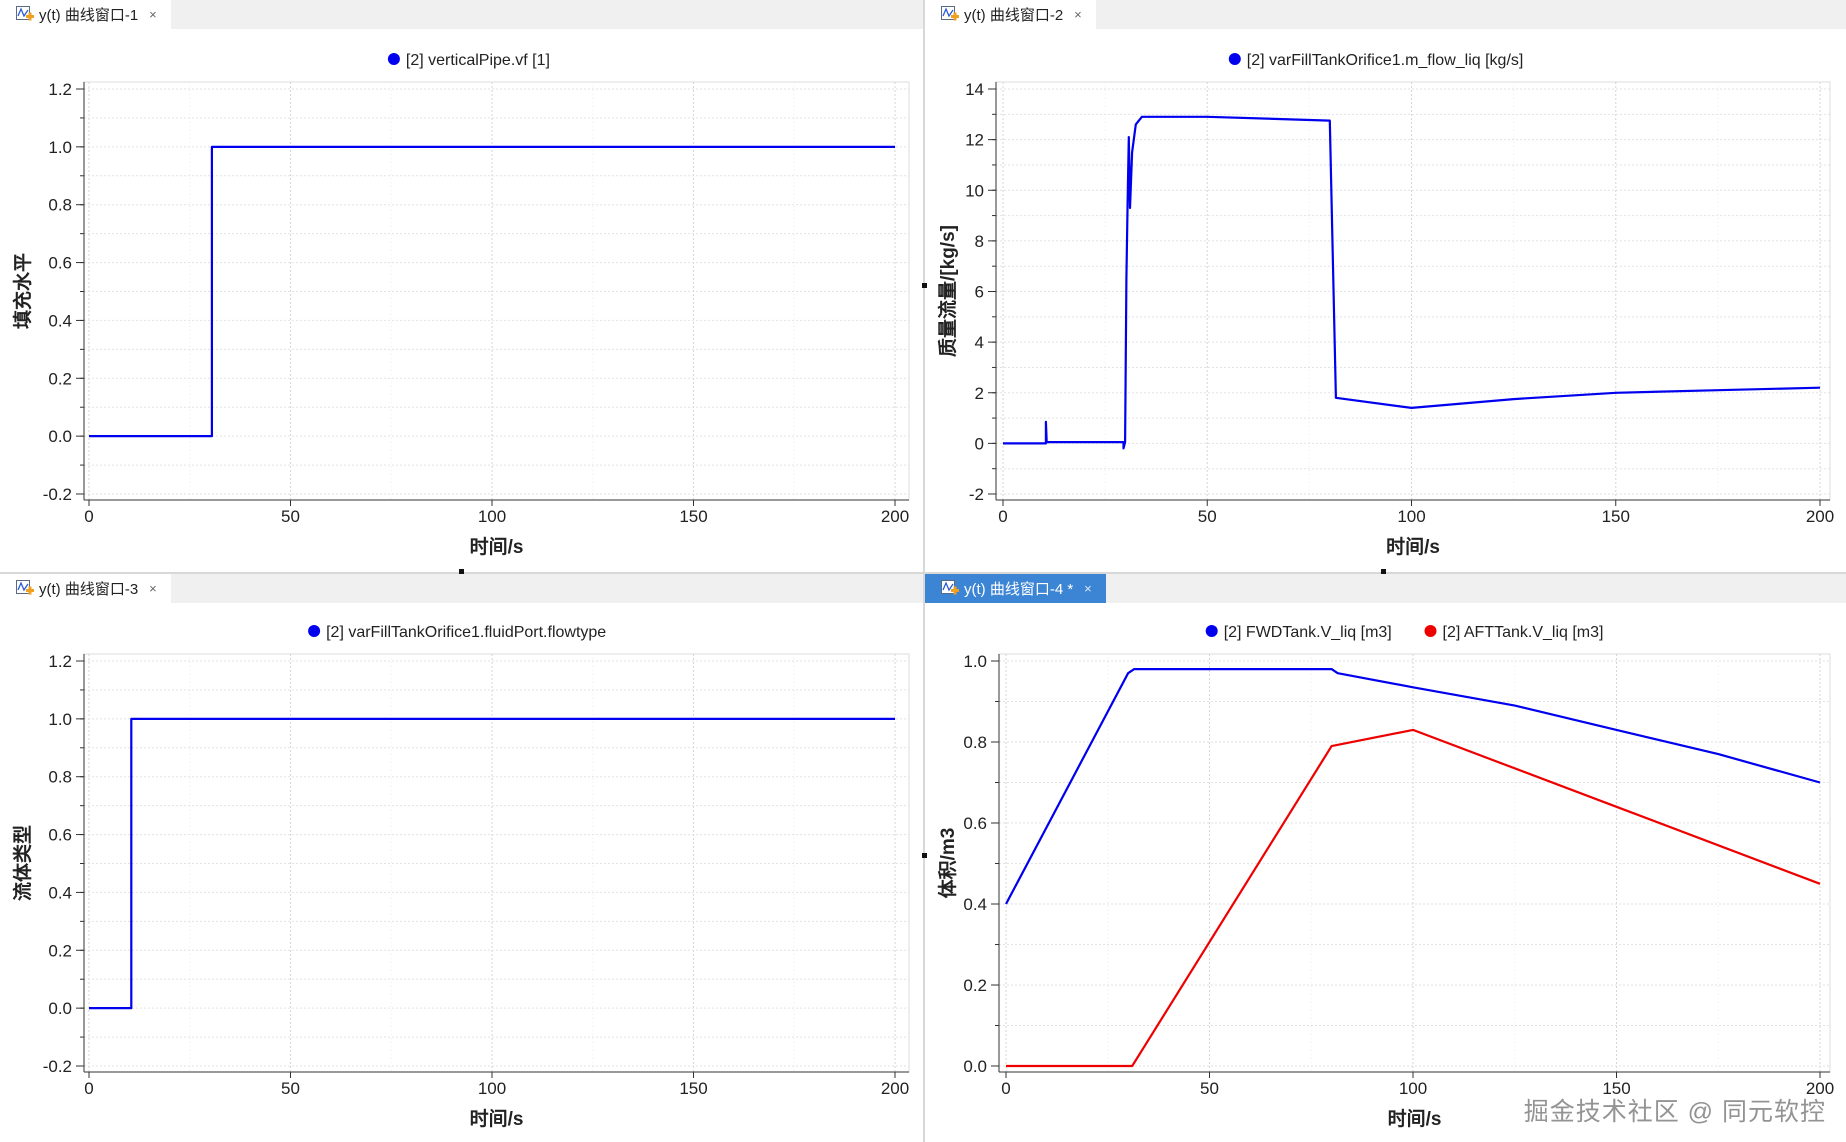 This screenshot has width=1846, height=1142. I want to click on horizontal-splitter, so click(923, 573).